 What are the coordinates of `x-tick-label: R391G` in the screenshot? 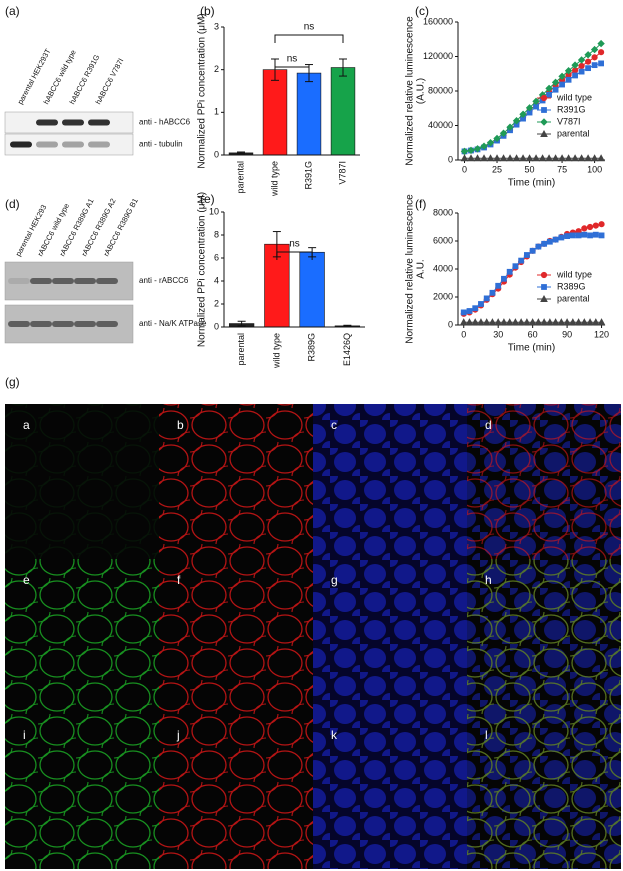 It's located at (308, 175).